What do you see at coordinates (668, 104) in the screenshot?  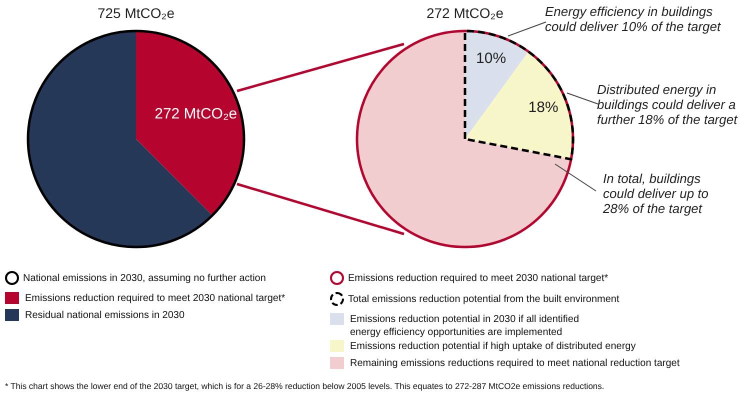 I see `text: Distributed energy in buildings could deliver a further 18% of the target` at bounding box center [668, 104].